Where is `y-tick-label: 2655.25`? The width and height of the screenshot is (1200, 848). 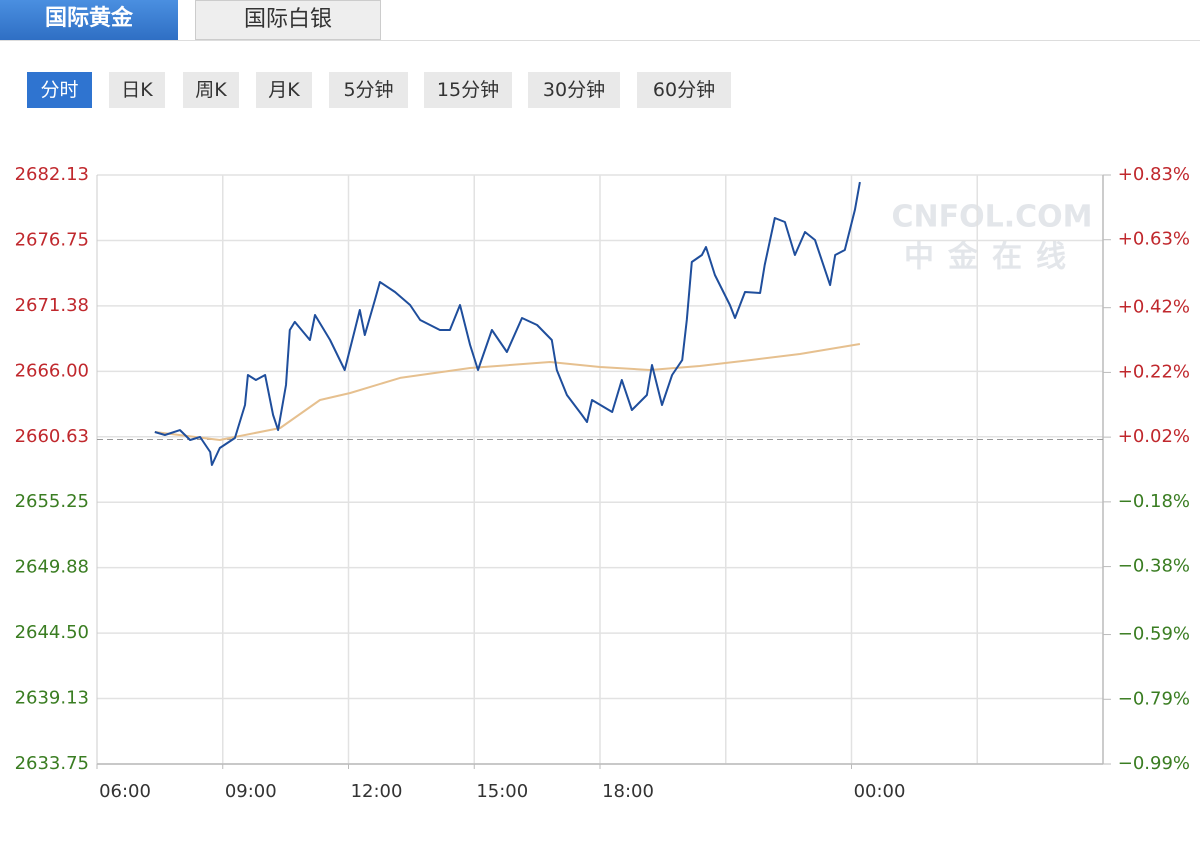
y-tick-label: 2655.25 is located at coordinates (52, 501).